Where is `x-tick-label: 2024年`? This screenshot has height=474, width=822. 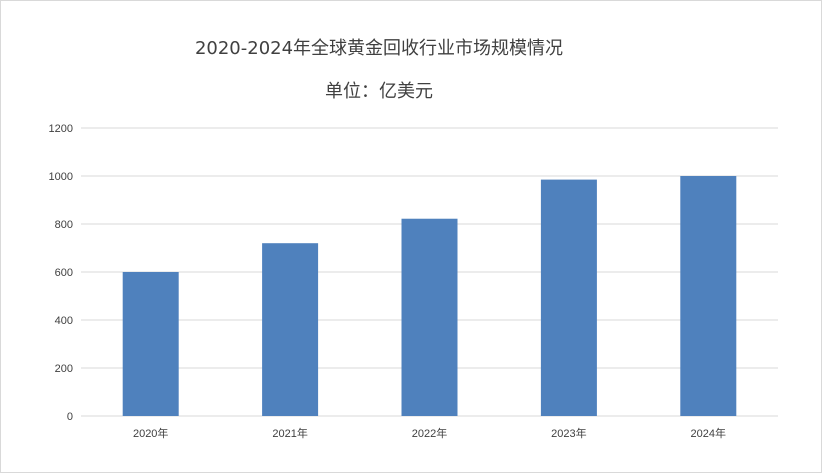 x-tick-label: 2024年 is located at coordinates (708, 433).